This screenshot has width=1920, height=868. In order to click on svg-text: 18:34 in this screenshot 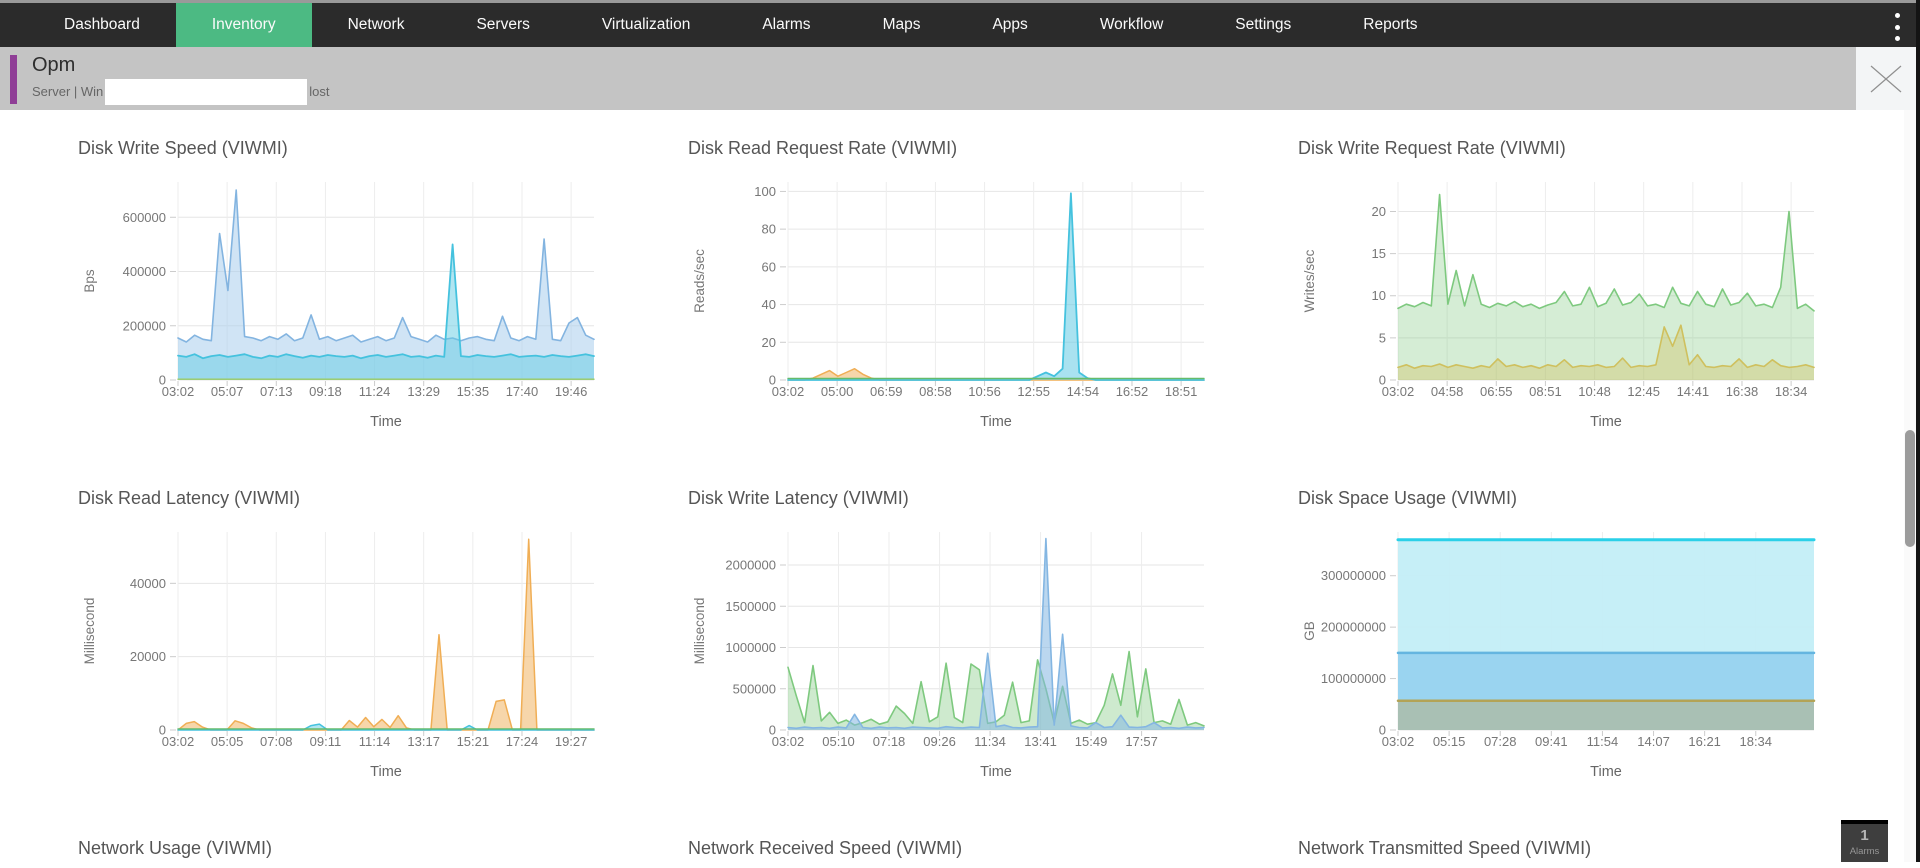, I will do `click(1755, 741)`.